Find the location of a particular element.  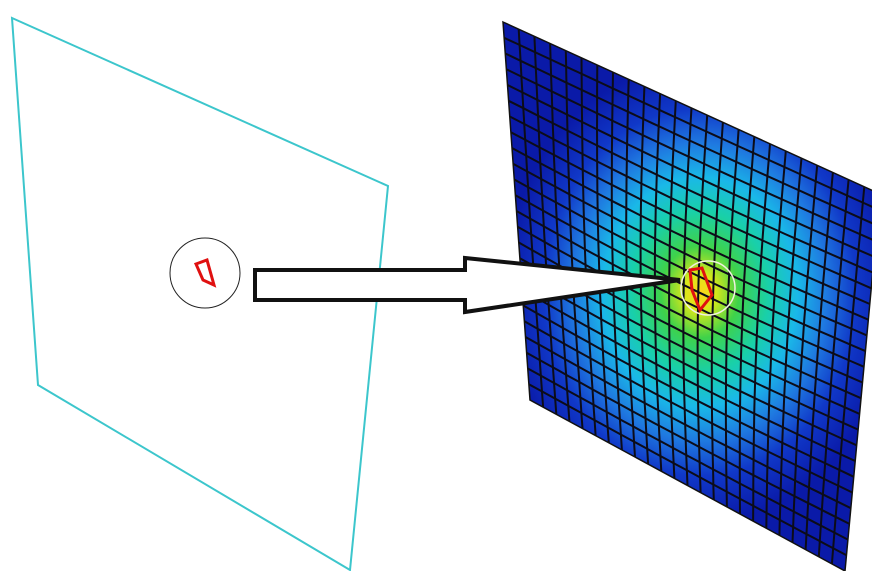

detail-circle is located at coordinates (205, 273).